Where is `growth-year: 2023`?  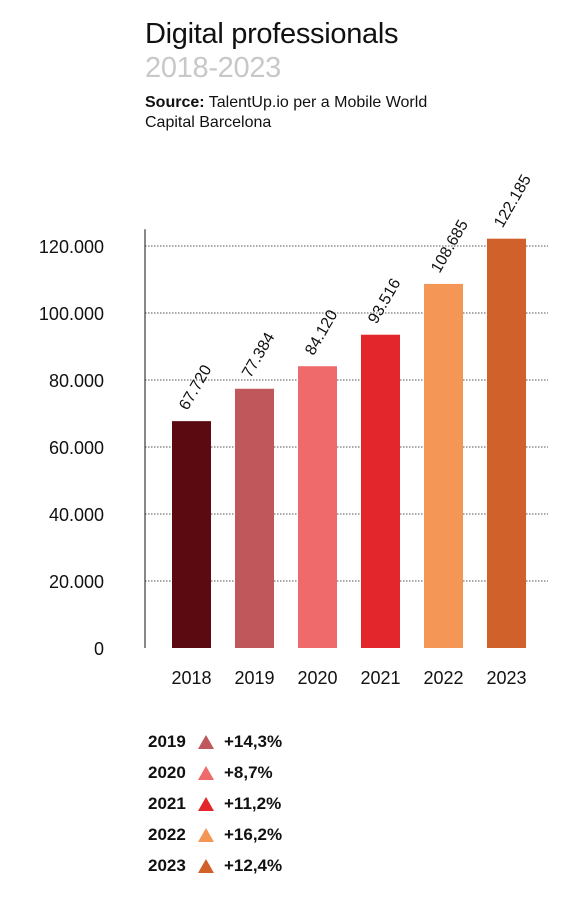
growth-year: 2023 is located at coordinates (167, 865).